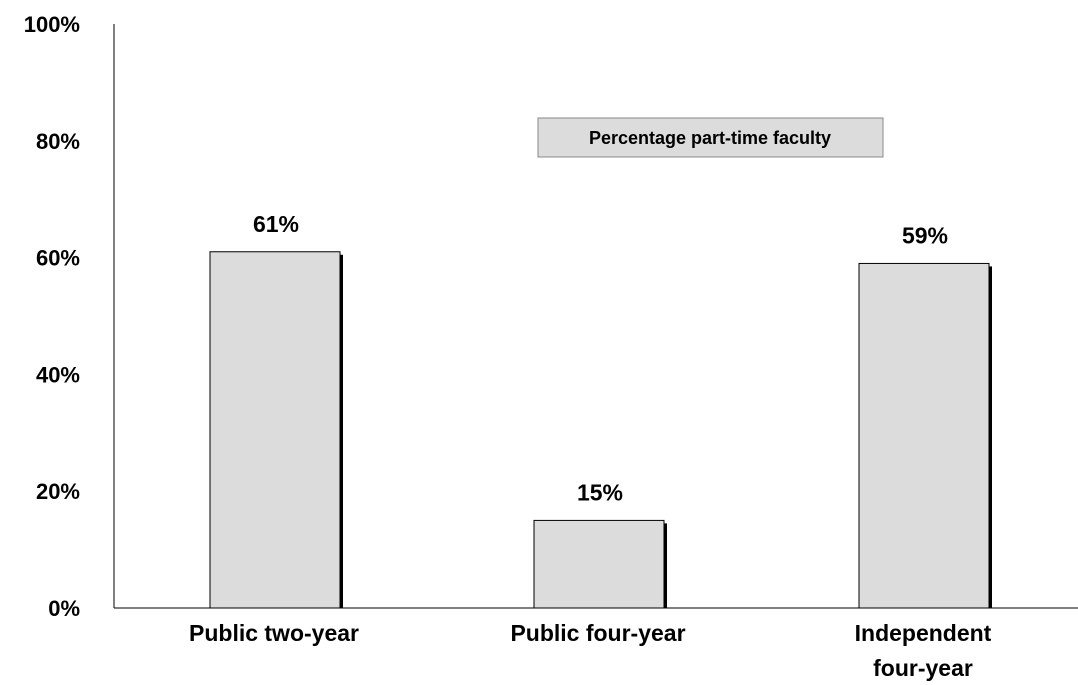  What do you see at coordinates (923, 668) in the screenshot?
I see `category-label: four-year` at bounding box center [923, 668].